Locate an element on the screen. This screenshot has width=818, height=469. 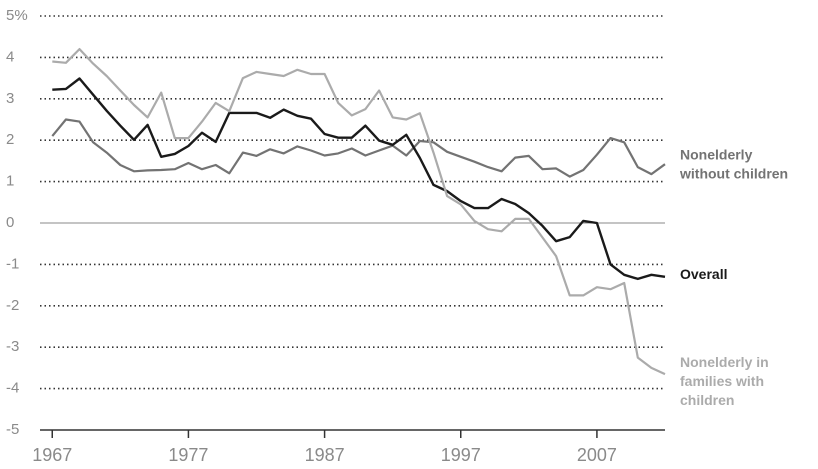
legend-label-line: Overall is located at coordinates (703, 274).